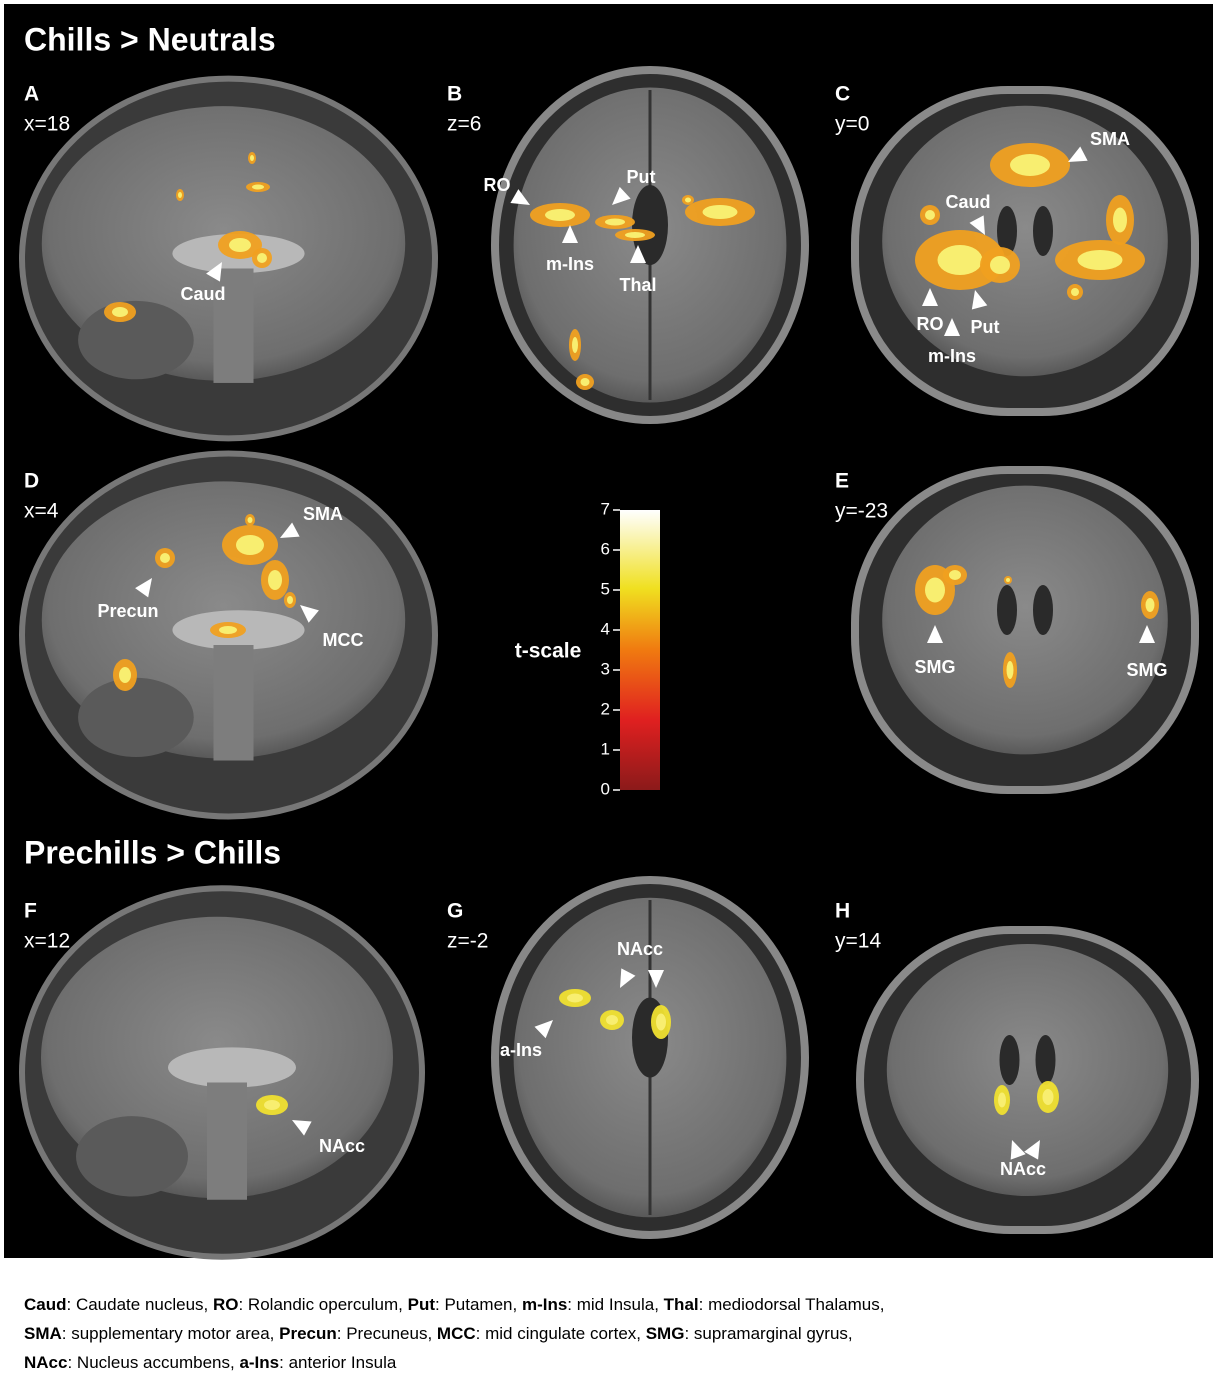 This screenshot has height=1388, width=1217. I want to click on caption-abbr: a-Ins, so click(259, 1362).